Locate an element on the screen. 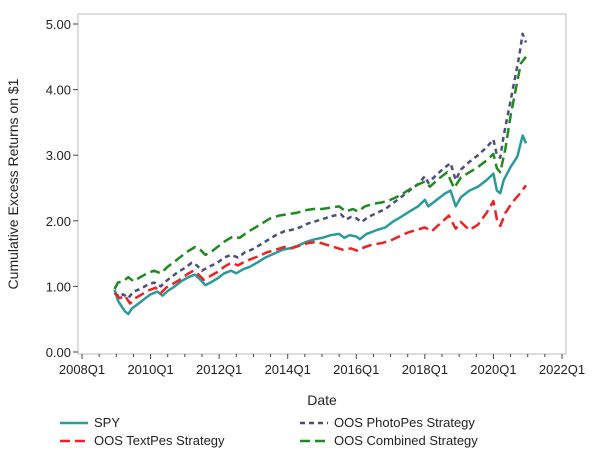 The height and width of the screenshot is (467, 611). x-tick-label: 2010Q1 is located at coordinates (150, 369).